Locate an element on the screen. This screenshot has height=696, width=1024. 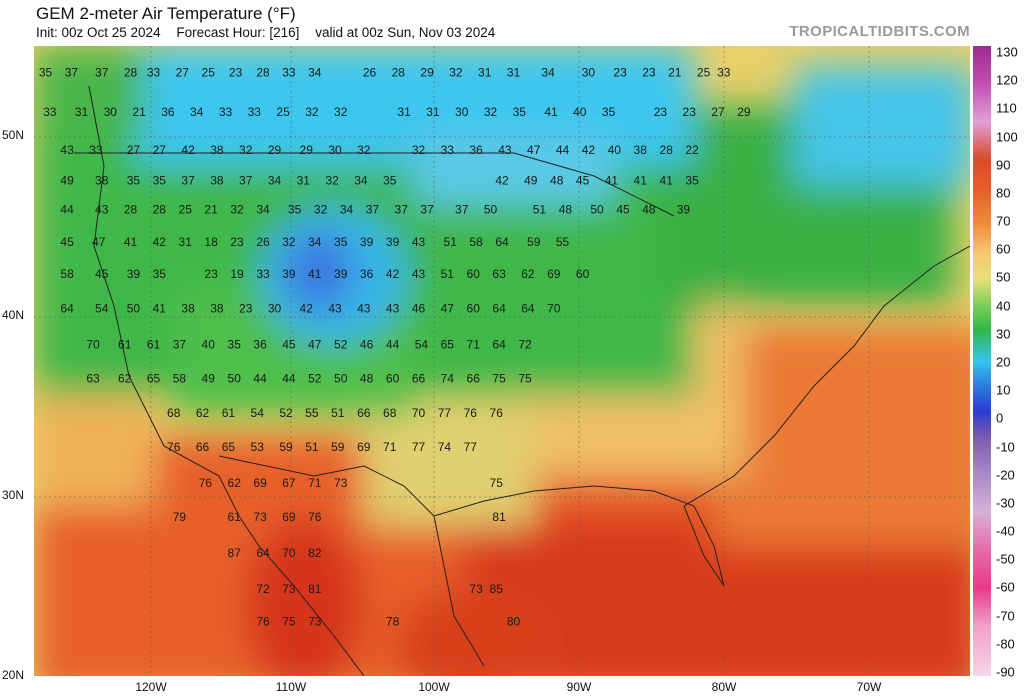
colorbar is located at coordinates (982, 361).